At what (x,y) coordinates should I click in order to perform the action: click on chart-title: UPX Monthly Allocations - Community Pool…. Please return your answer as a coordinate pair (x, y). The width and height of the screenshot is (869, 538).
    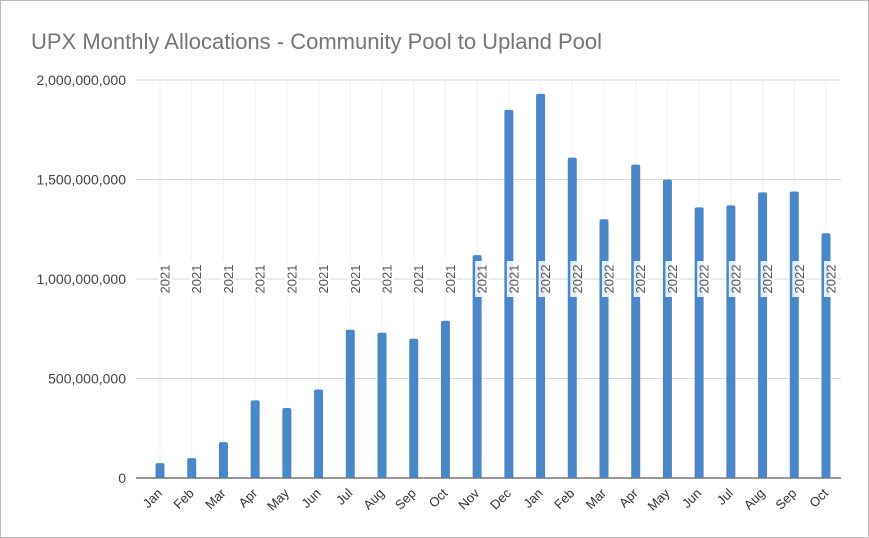
    Looking at the image, I should click on (317, 41).